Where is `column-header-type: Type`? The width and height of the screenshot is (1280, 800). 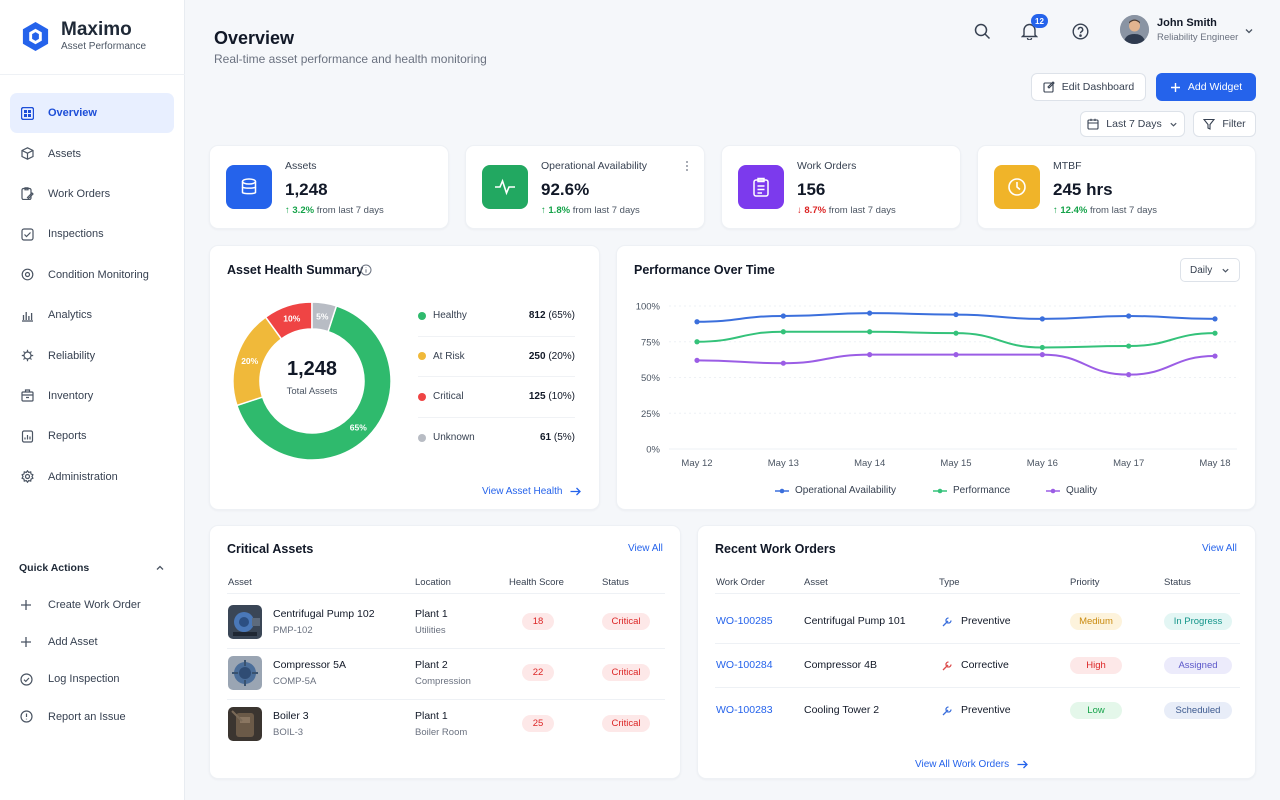 column-header-type: Type is located at coordinates (949, 582).